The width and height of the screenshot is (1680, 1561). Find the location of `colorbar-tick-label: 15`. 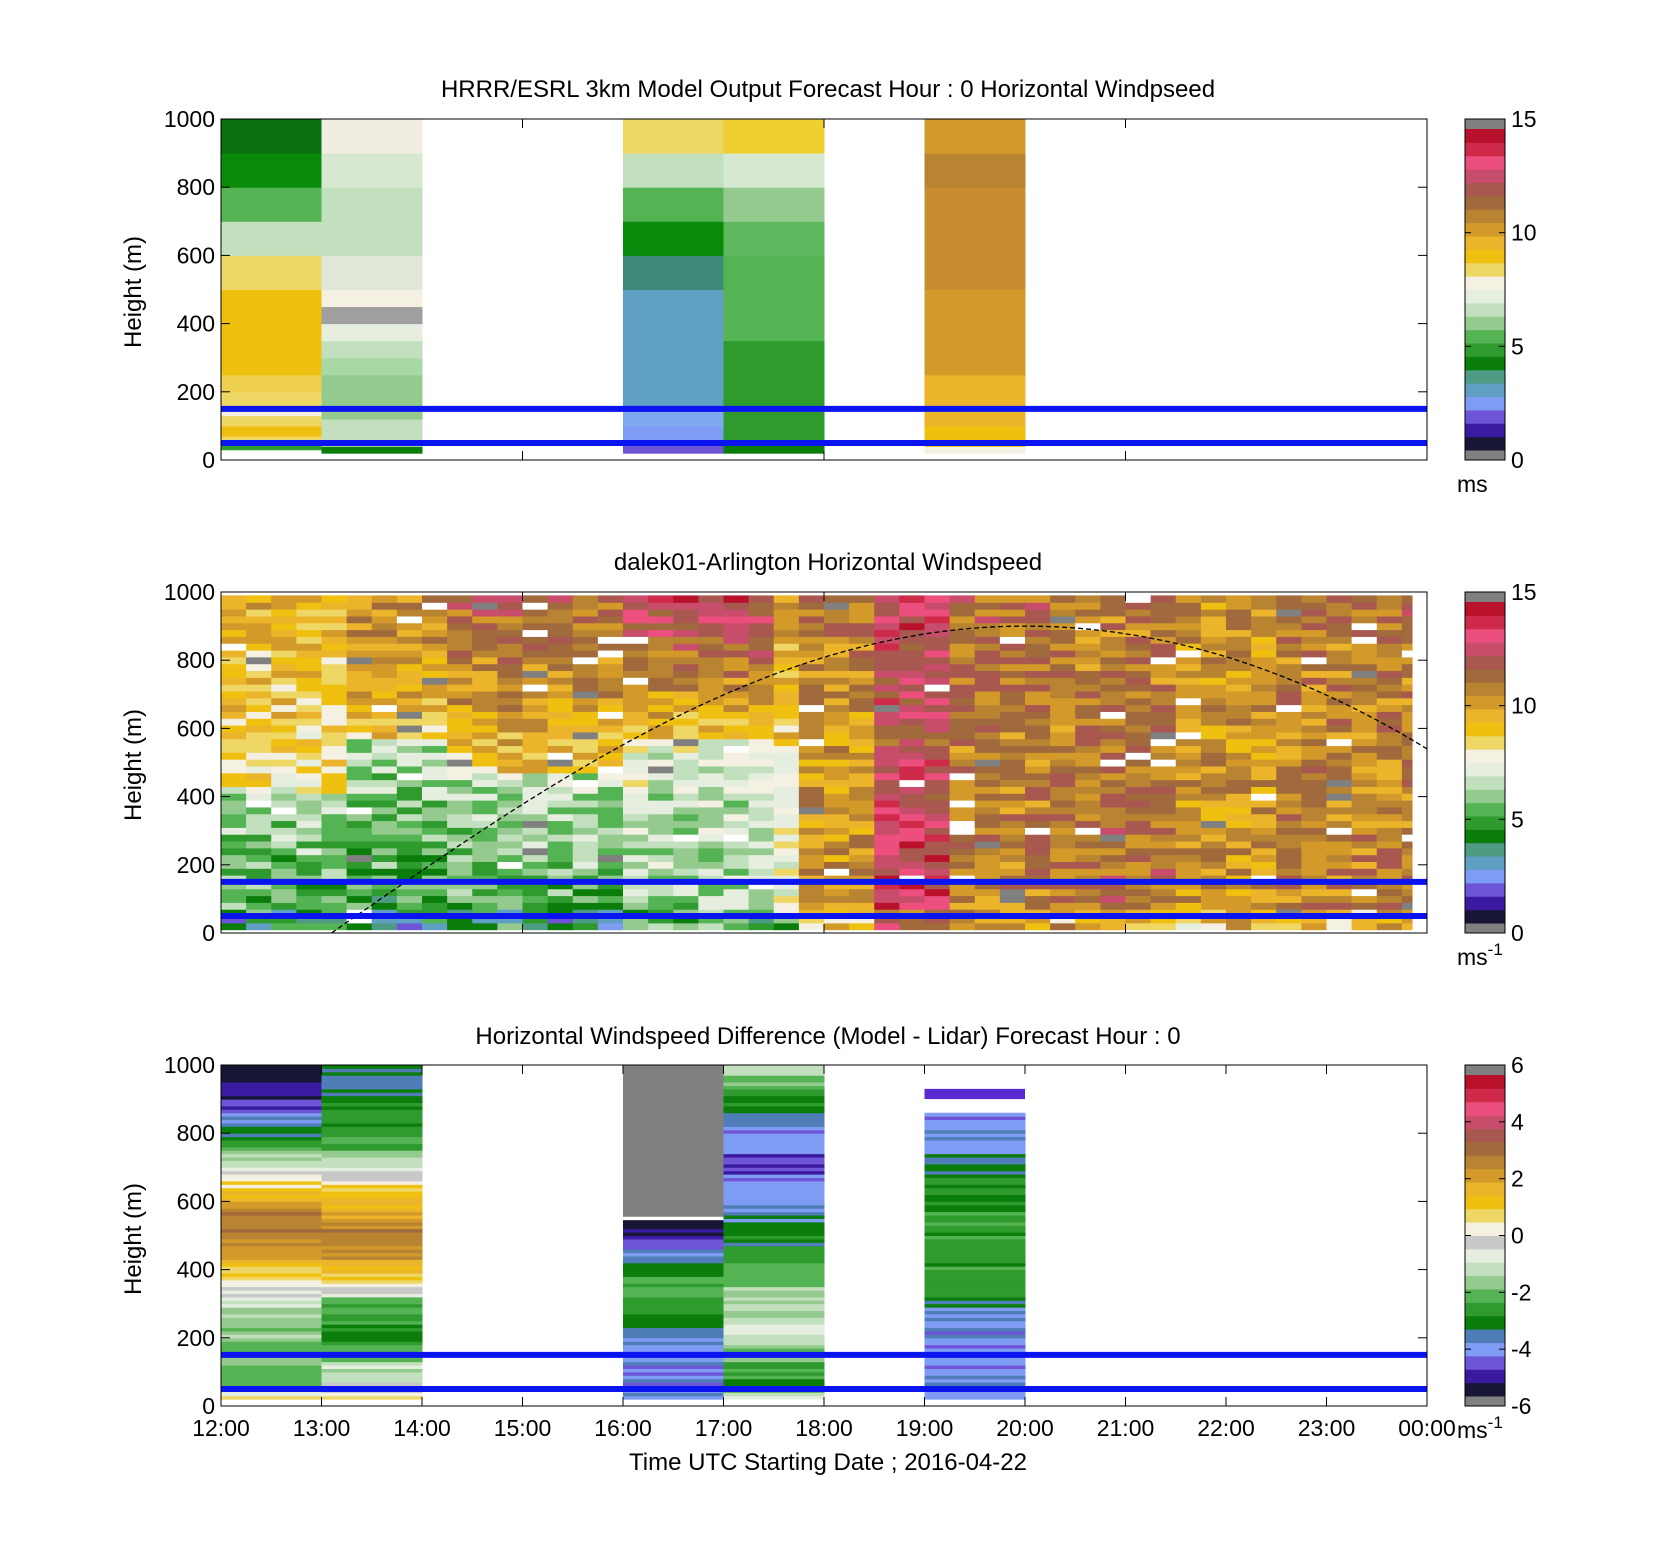

colorbar-tick-label: 15 is located at coordinates (1524, 592).